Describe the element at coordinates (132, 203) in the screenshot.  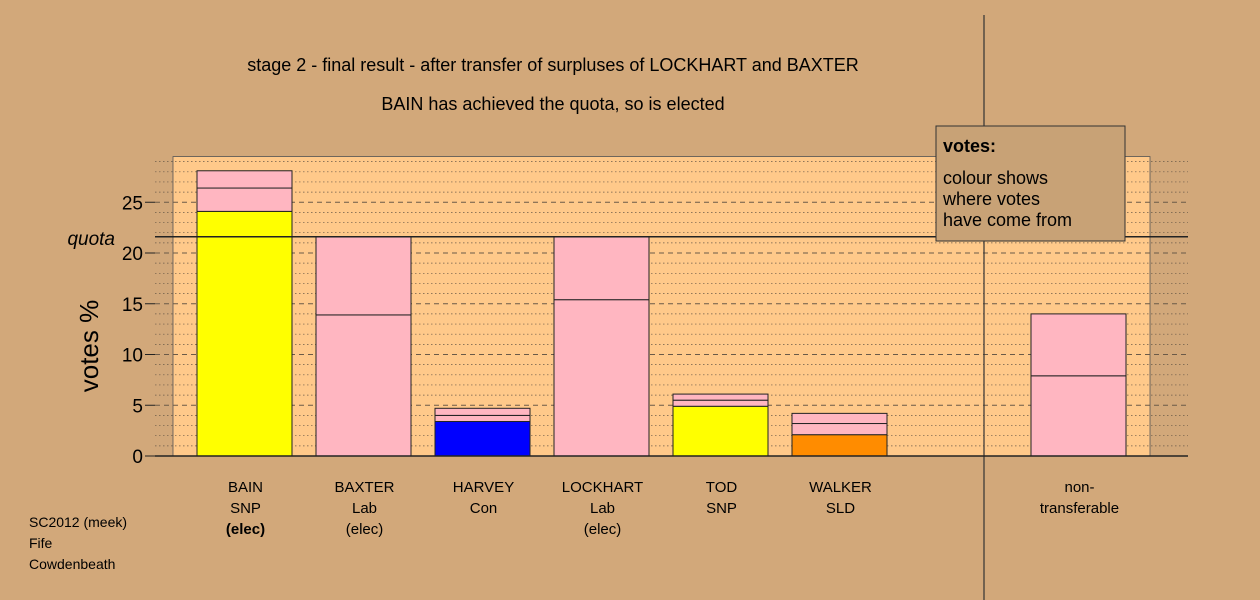
I see `y-tick-label: 25` at that location.